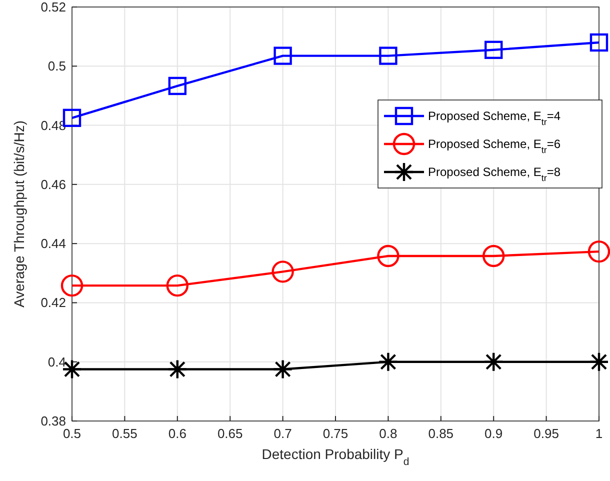 The image size is (610, 481). Describe the element at coordinates (494, 174) in the screenshot. I see `legend-label: Proposed Scheme, E$_{tr}$=8` at that location.